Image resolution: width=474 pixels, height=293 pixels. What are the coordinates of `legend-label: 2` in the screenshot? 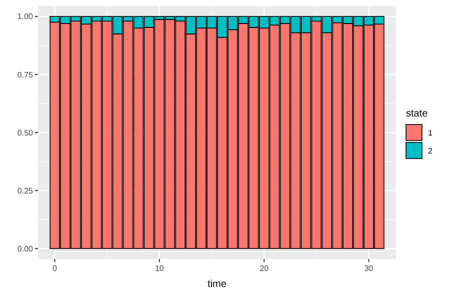 It's located at (430, 151).